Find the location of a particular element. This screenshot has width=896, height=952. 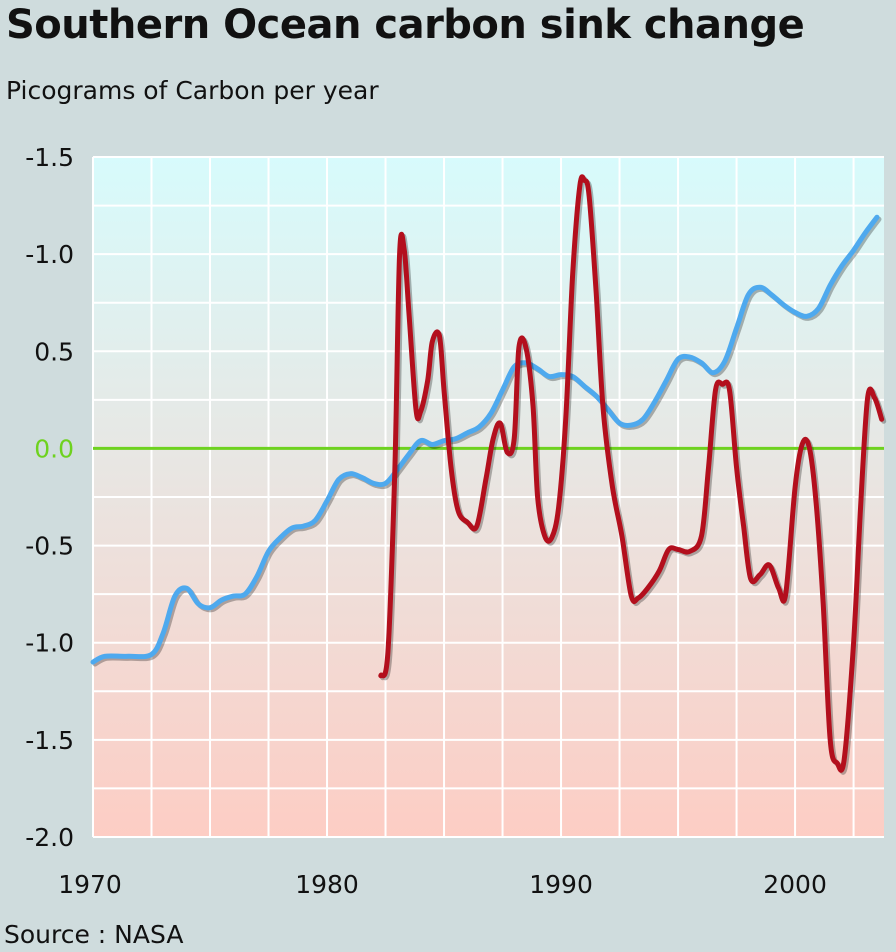

chart-subtitle: Picograms of Carbon per year is located at coordinates (192, 90).